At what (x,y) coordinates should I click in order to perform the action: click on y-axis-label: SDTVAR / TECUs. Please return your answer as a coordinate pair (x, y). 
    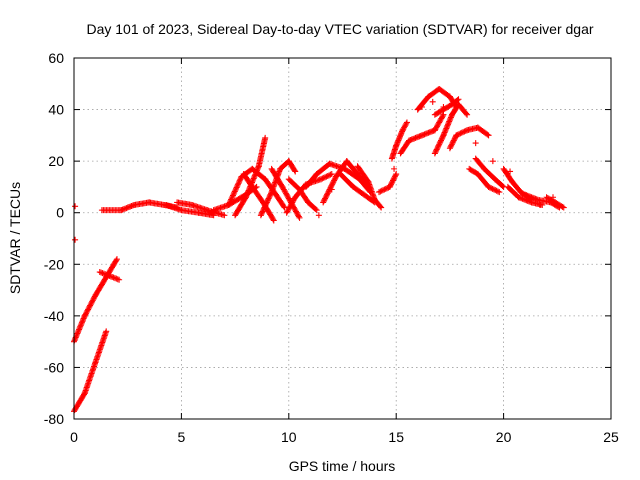
    Looking at the image, I should click on (15, 238).